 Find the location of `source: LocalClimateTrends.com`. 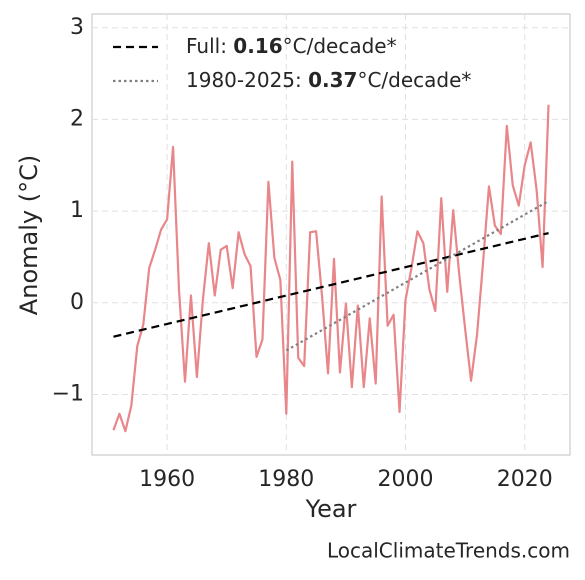

source: LocalClimateTrends.com is located at coordinates (448, 551).